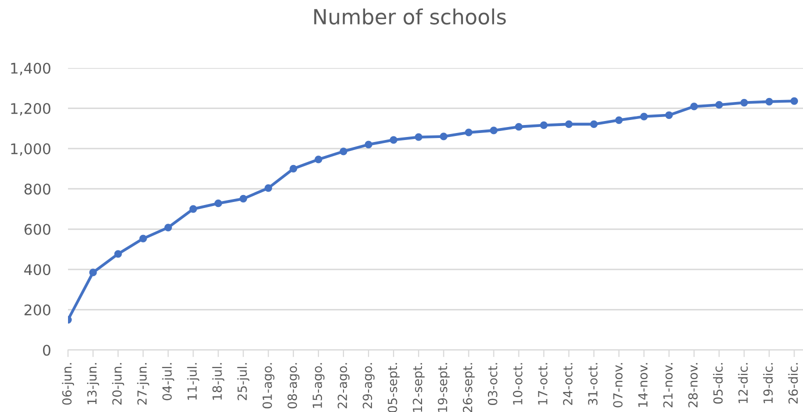 The image size is (803, 412). What do you see at coordinates (593, 384) in the screenshot?
I see `x-tick-label: 31-oct.` at bounding box center [593, 384].